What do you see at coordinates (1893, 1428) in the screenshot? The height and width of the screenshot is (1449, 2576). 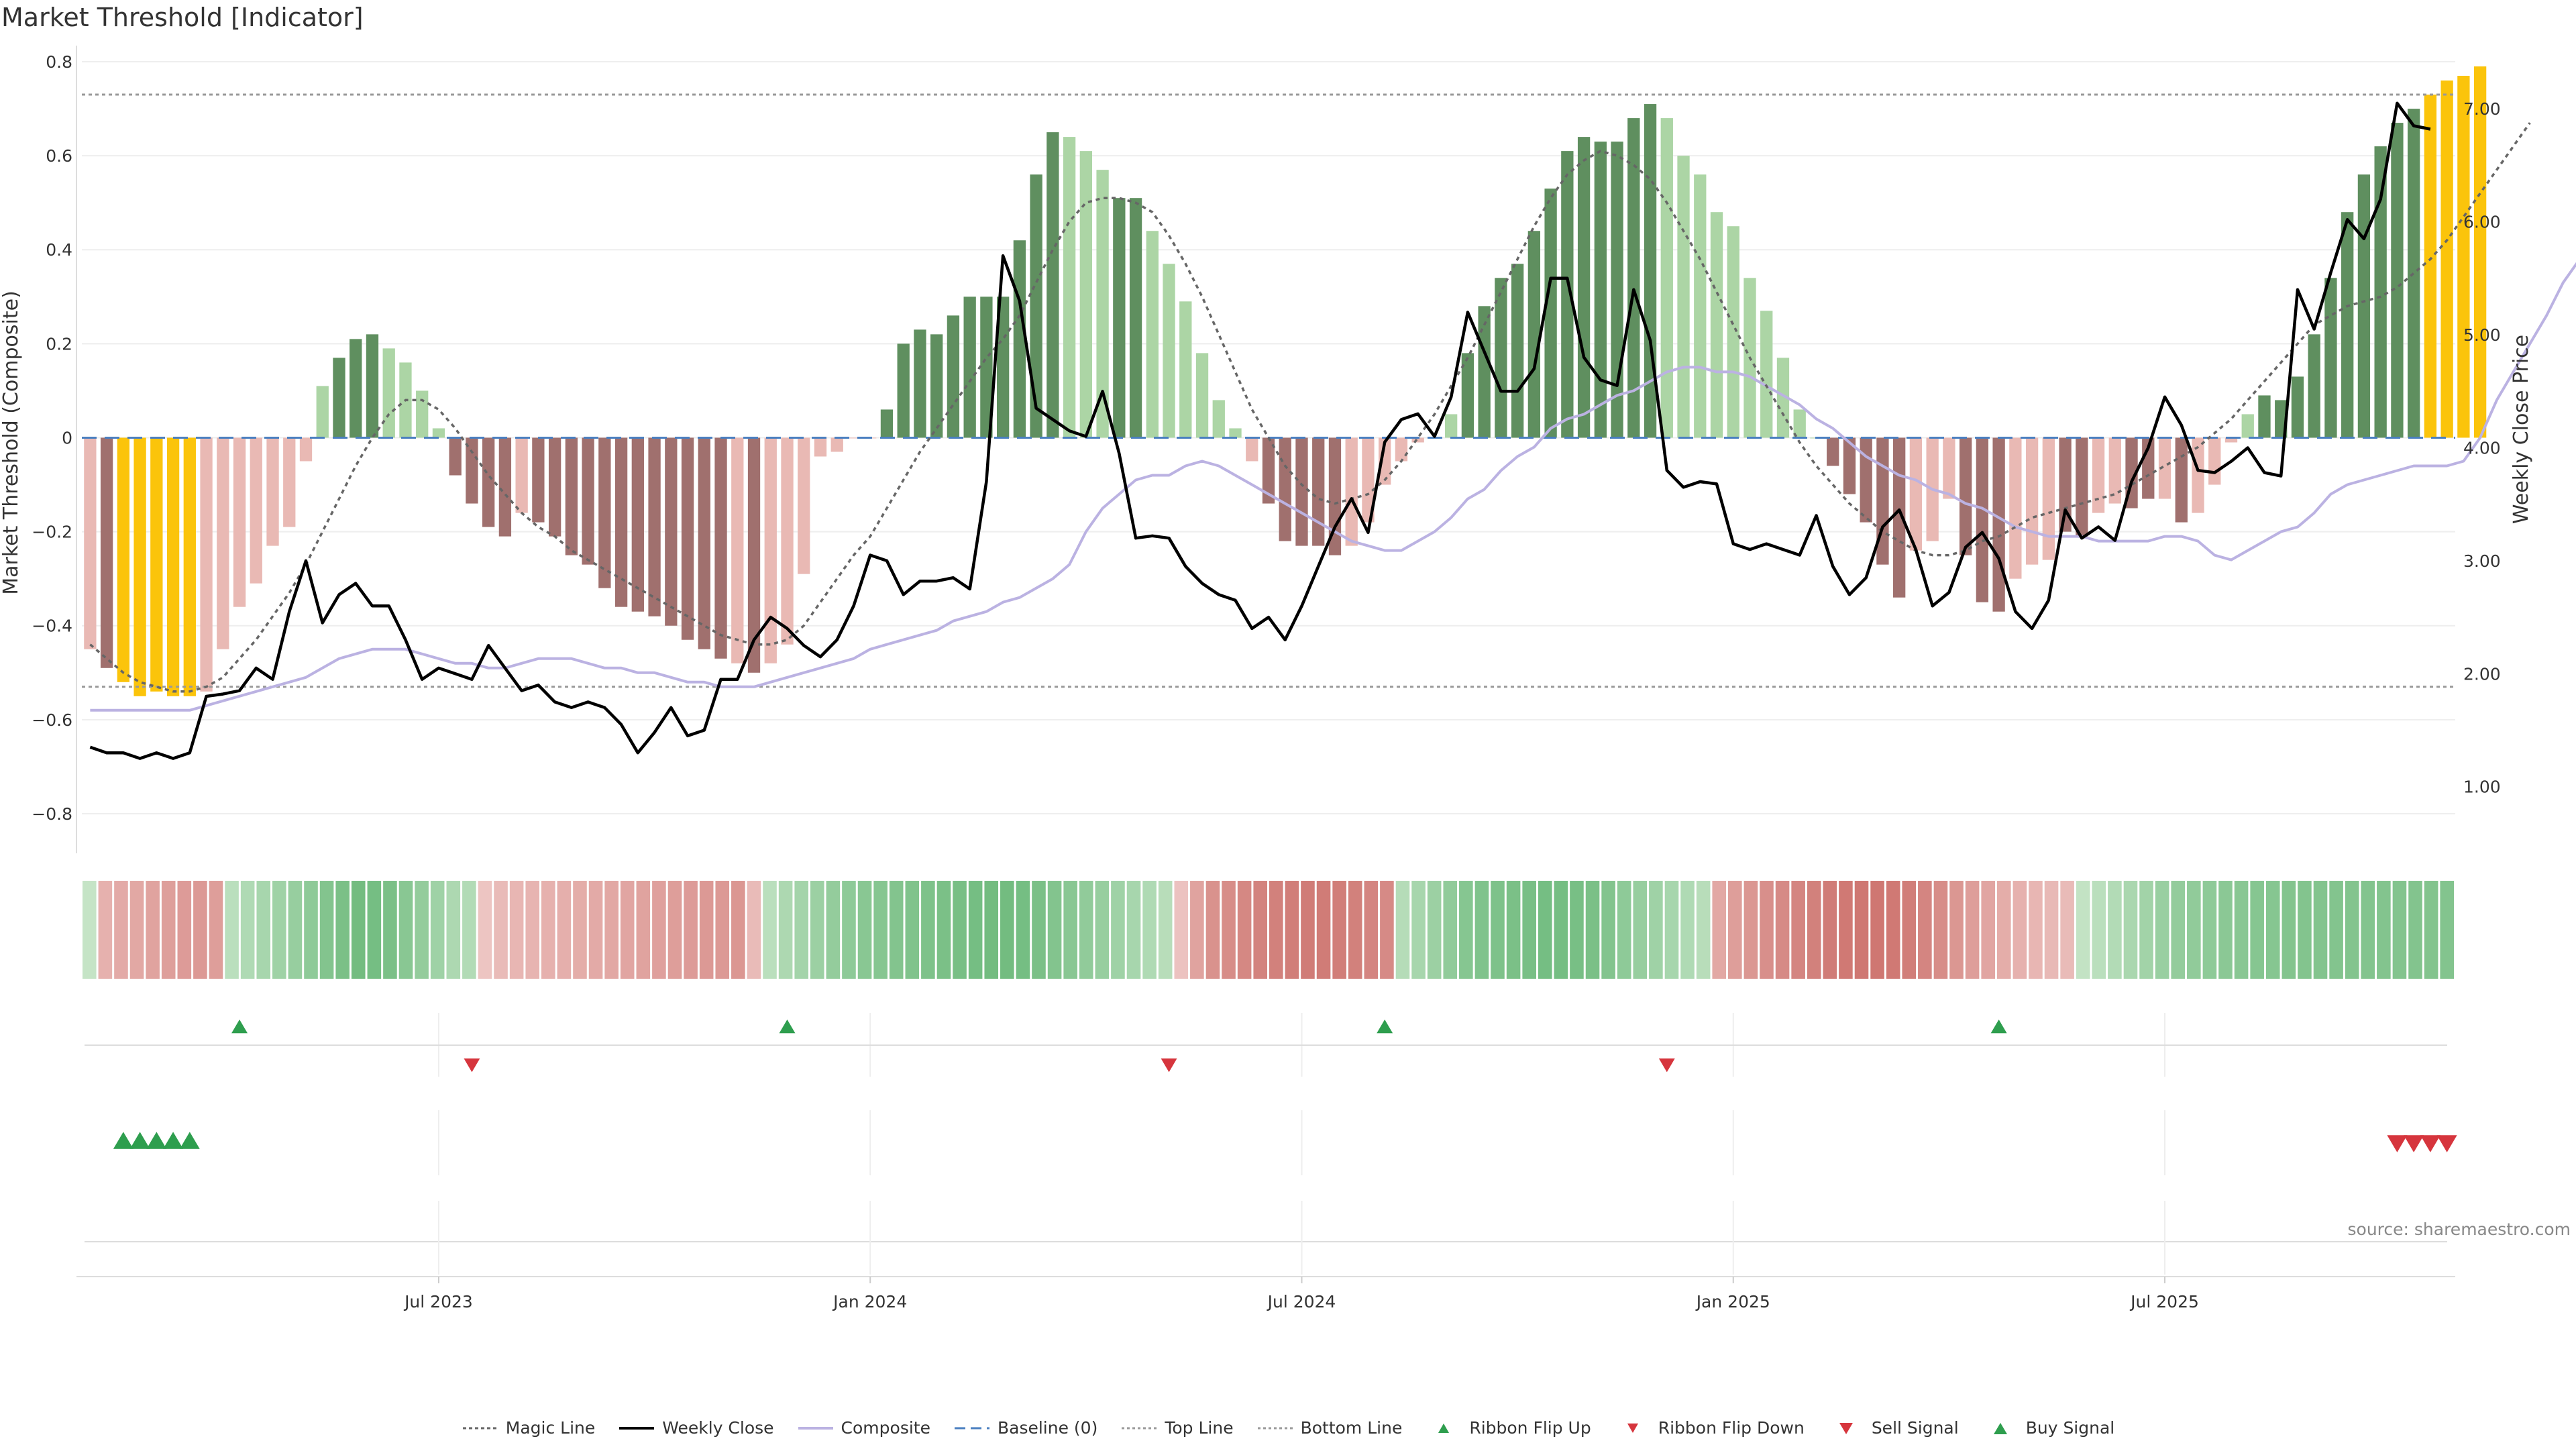 I see `legend-item-sell: Sell Signal` at bounding box center [1893, 1428].